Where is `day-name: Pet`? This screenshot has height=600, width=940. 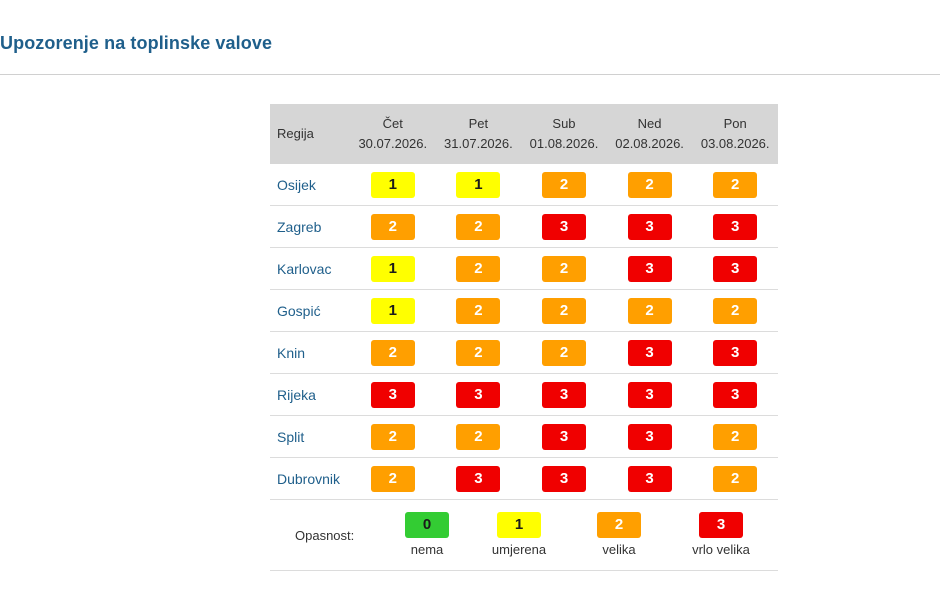
day-name: Pet is located at coordinates (478, 123).